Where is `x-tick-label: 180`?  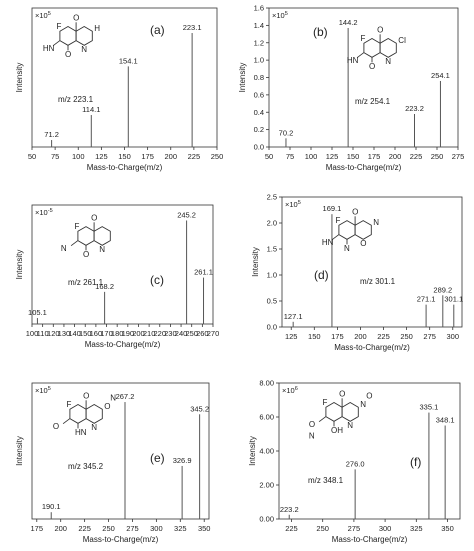
x-tick-label: 180 is located at coordinates (117, 333).